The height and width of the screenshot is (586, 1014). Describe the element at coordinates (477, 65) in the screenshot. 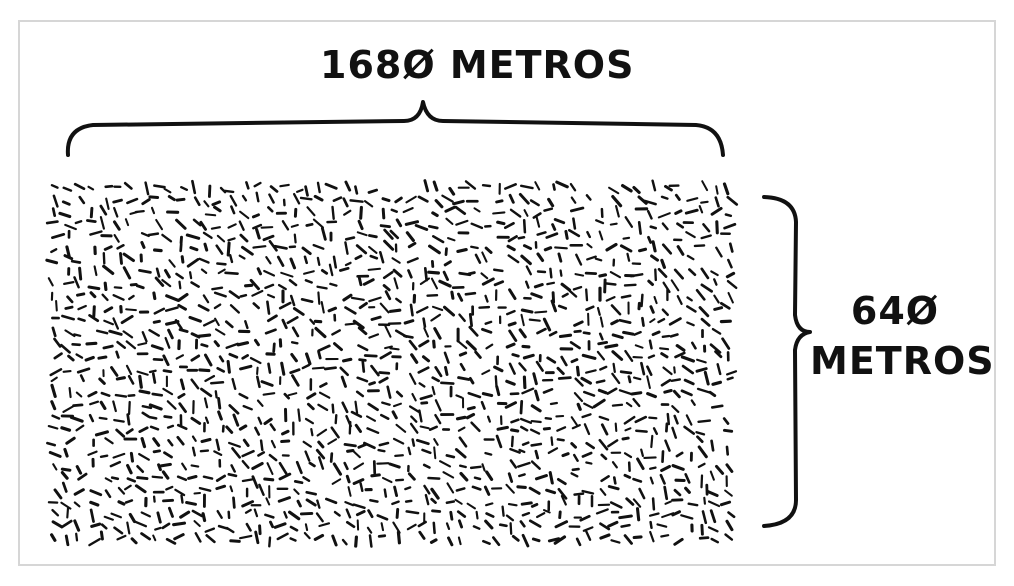

I see `width-label: 168Ø METROS` at that location.